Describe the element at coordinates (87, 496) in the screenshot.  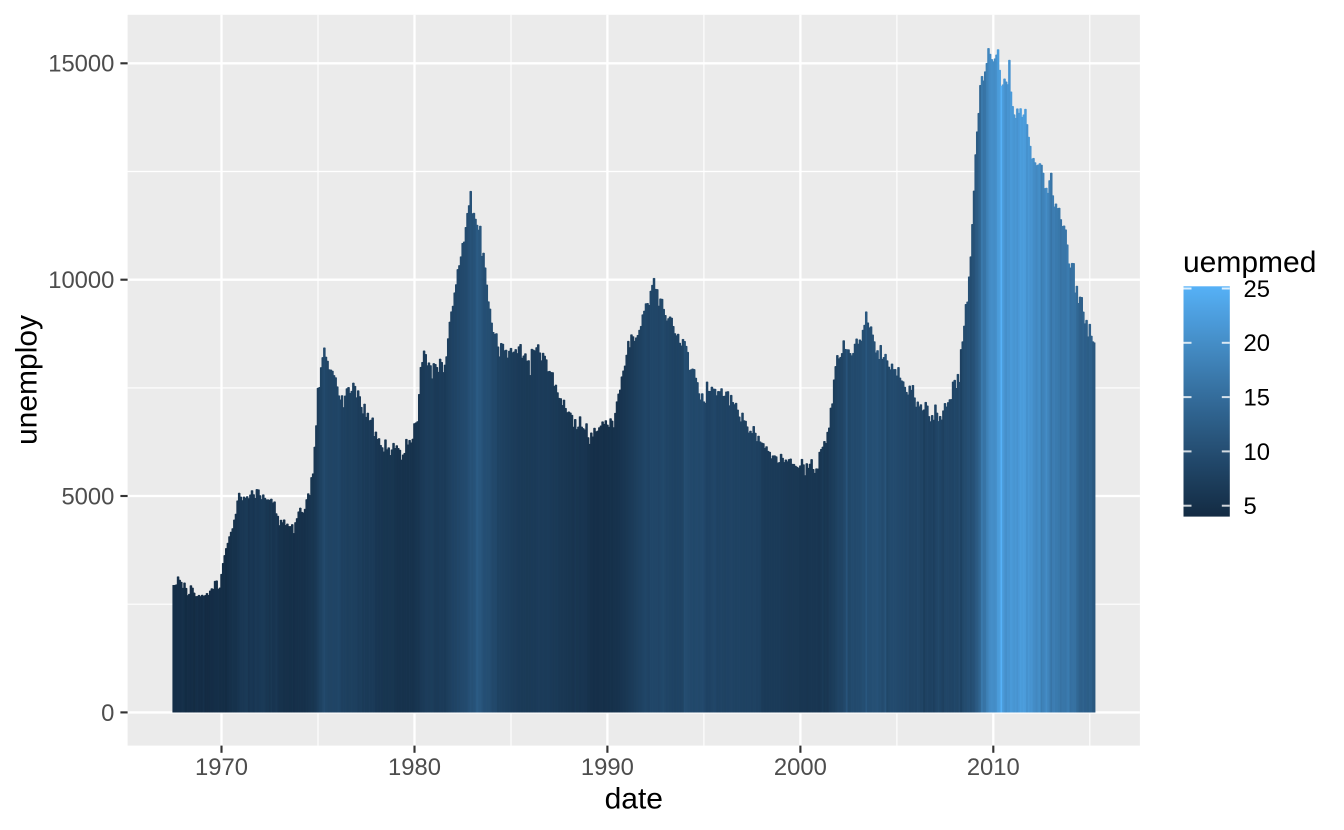
I see `svg-text: 5000` at that location.